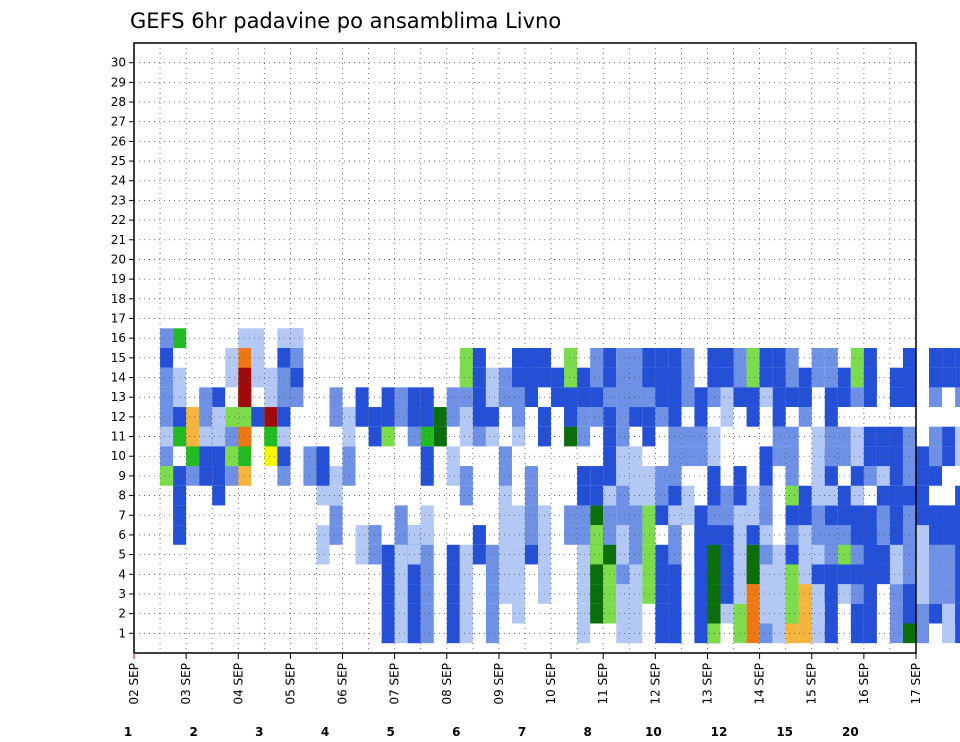 This screenshot has width=960, height=742. What do you see at coordinates (499, 684) in the screenshot?
I see `x-tick-label: 09 SEP` at bounding box center [499, 684].